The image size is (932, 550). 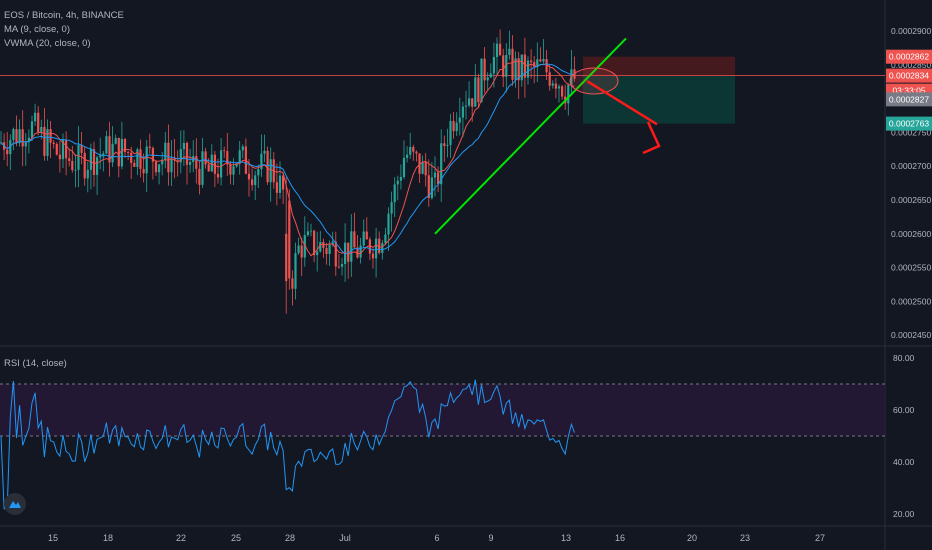 I want to click on price-label-target: 0.0002763, so click(x=909, y=124).